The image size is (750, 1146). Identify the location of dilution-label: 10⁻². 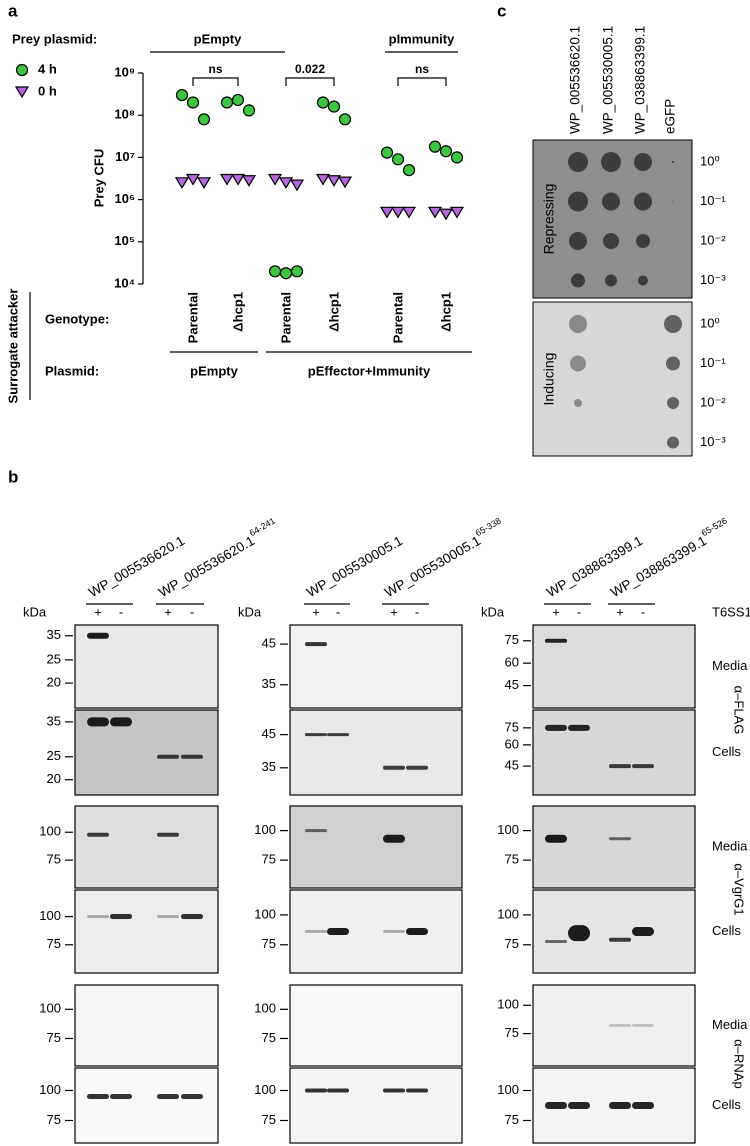
(713, 239).